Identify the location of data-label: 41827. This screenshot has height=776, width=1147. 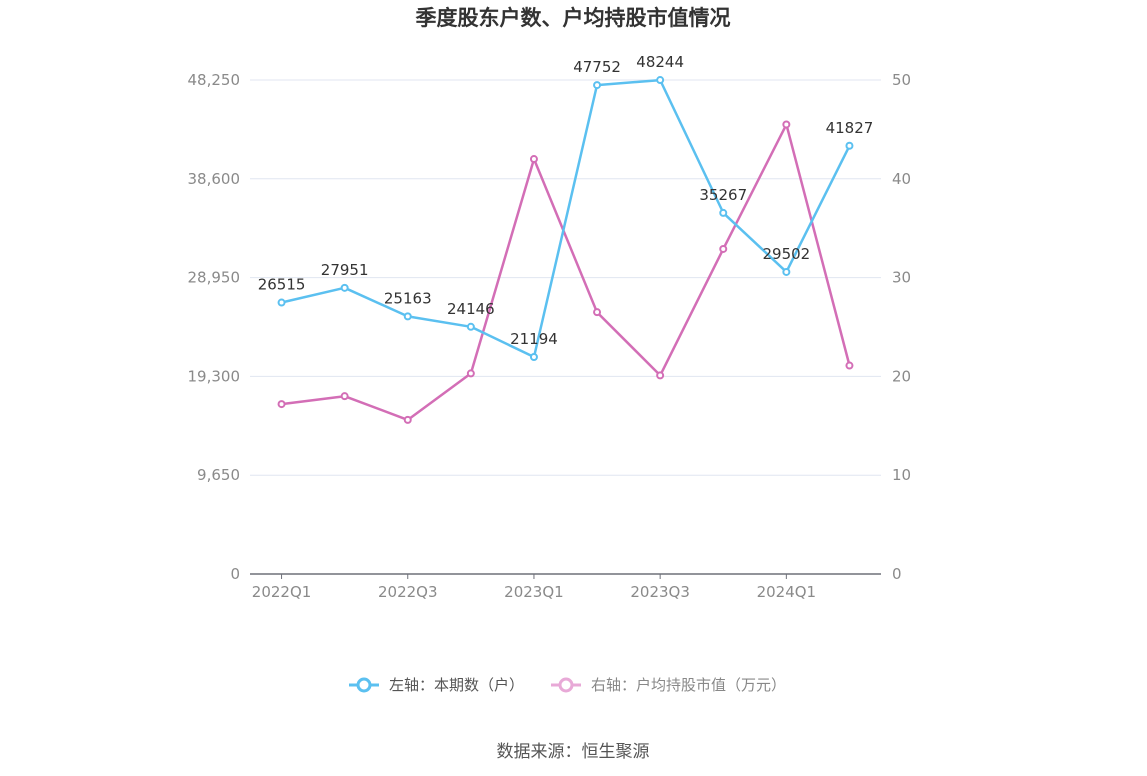
(850, 128).